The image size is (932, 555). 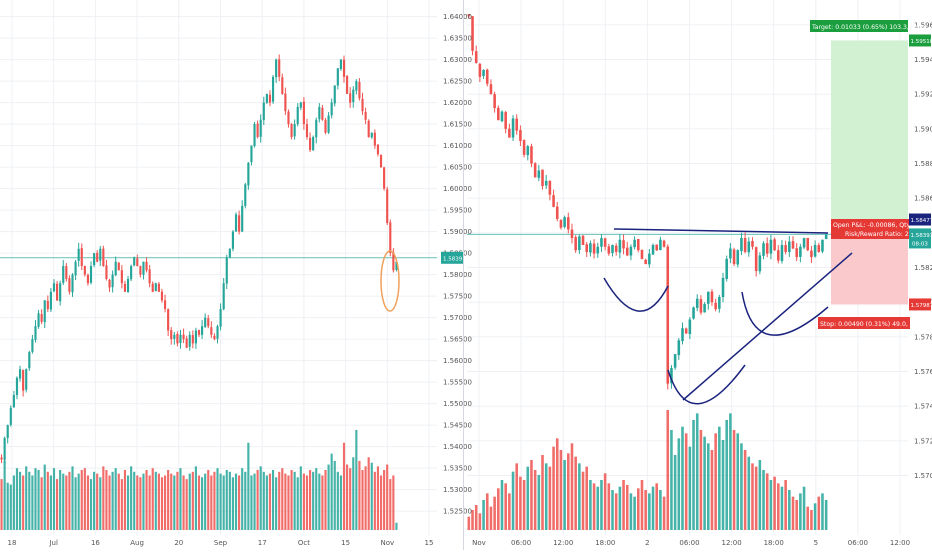 What do you see at coordinates (921, 42) in the screenshot?
I see `target-price-text: 1.59510` at bounding box center [921, 42].